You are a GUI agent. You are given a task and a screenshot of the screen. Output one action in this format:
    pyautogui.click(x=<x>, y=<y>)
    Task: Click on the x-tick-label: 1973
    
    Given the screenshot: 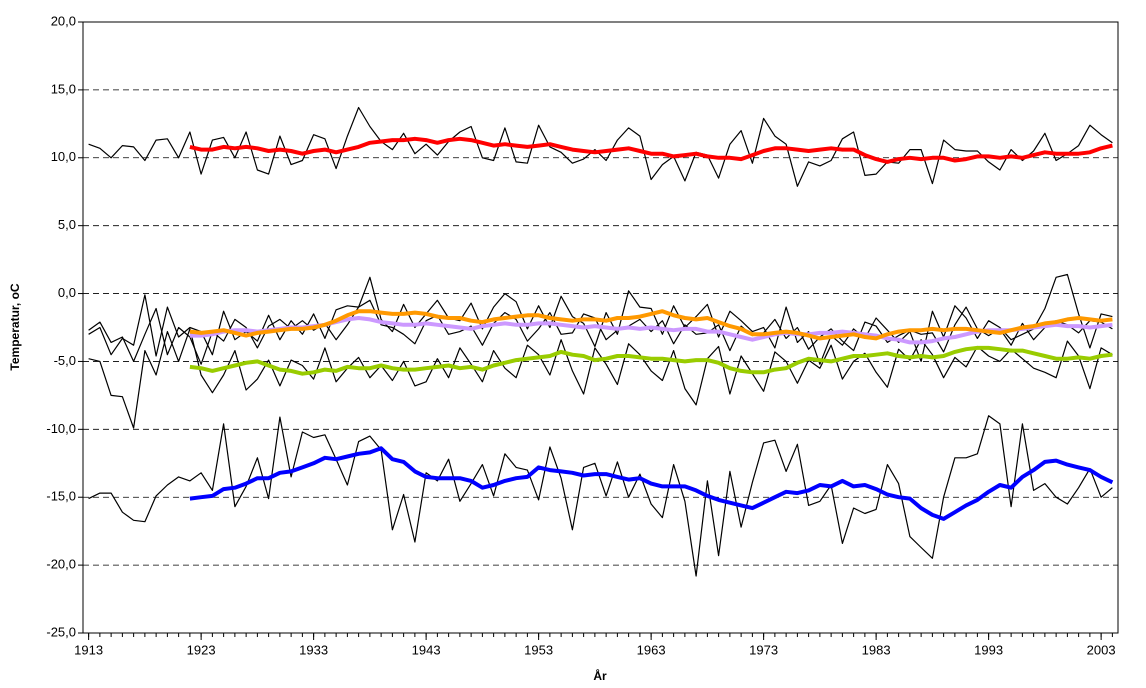 What is the action you would take?
    pyautogui.click(x=763, y=649)
    